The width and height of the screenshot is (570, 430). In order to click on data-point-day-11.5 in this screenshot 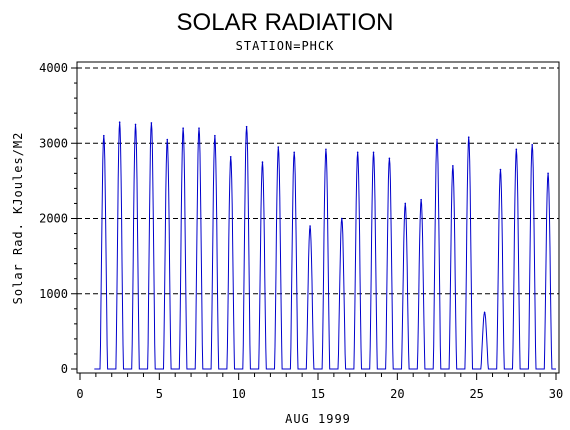, I will do `click(262, 162)`.